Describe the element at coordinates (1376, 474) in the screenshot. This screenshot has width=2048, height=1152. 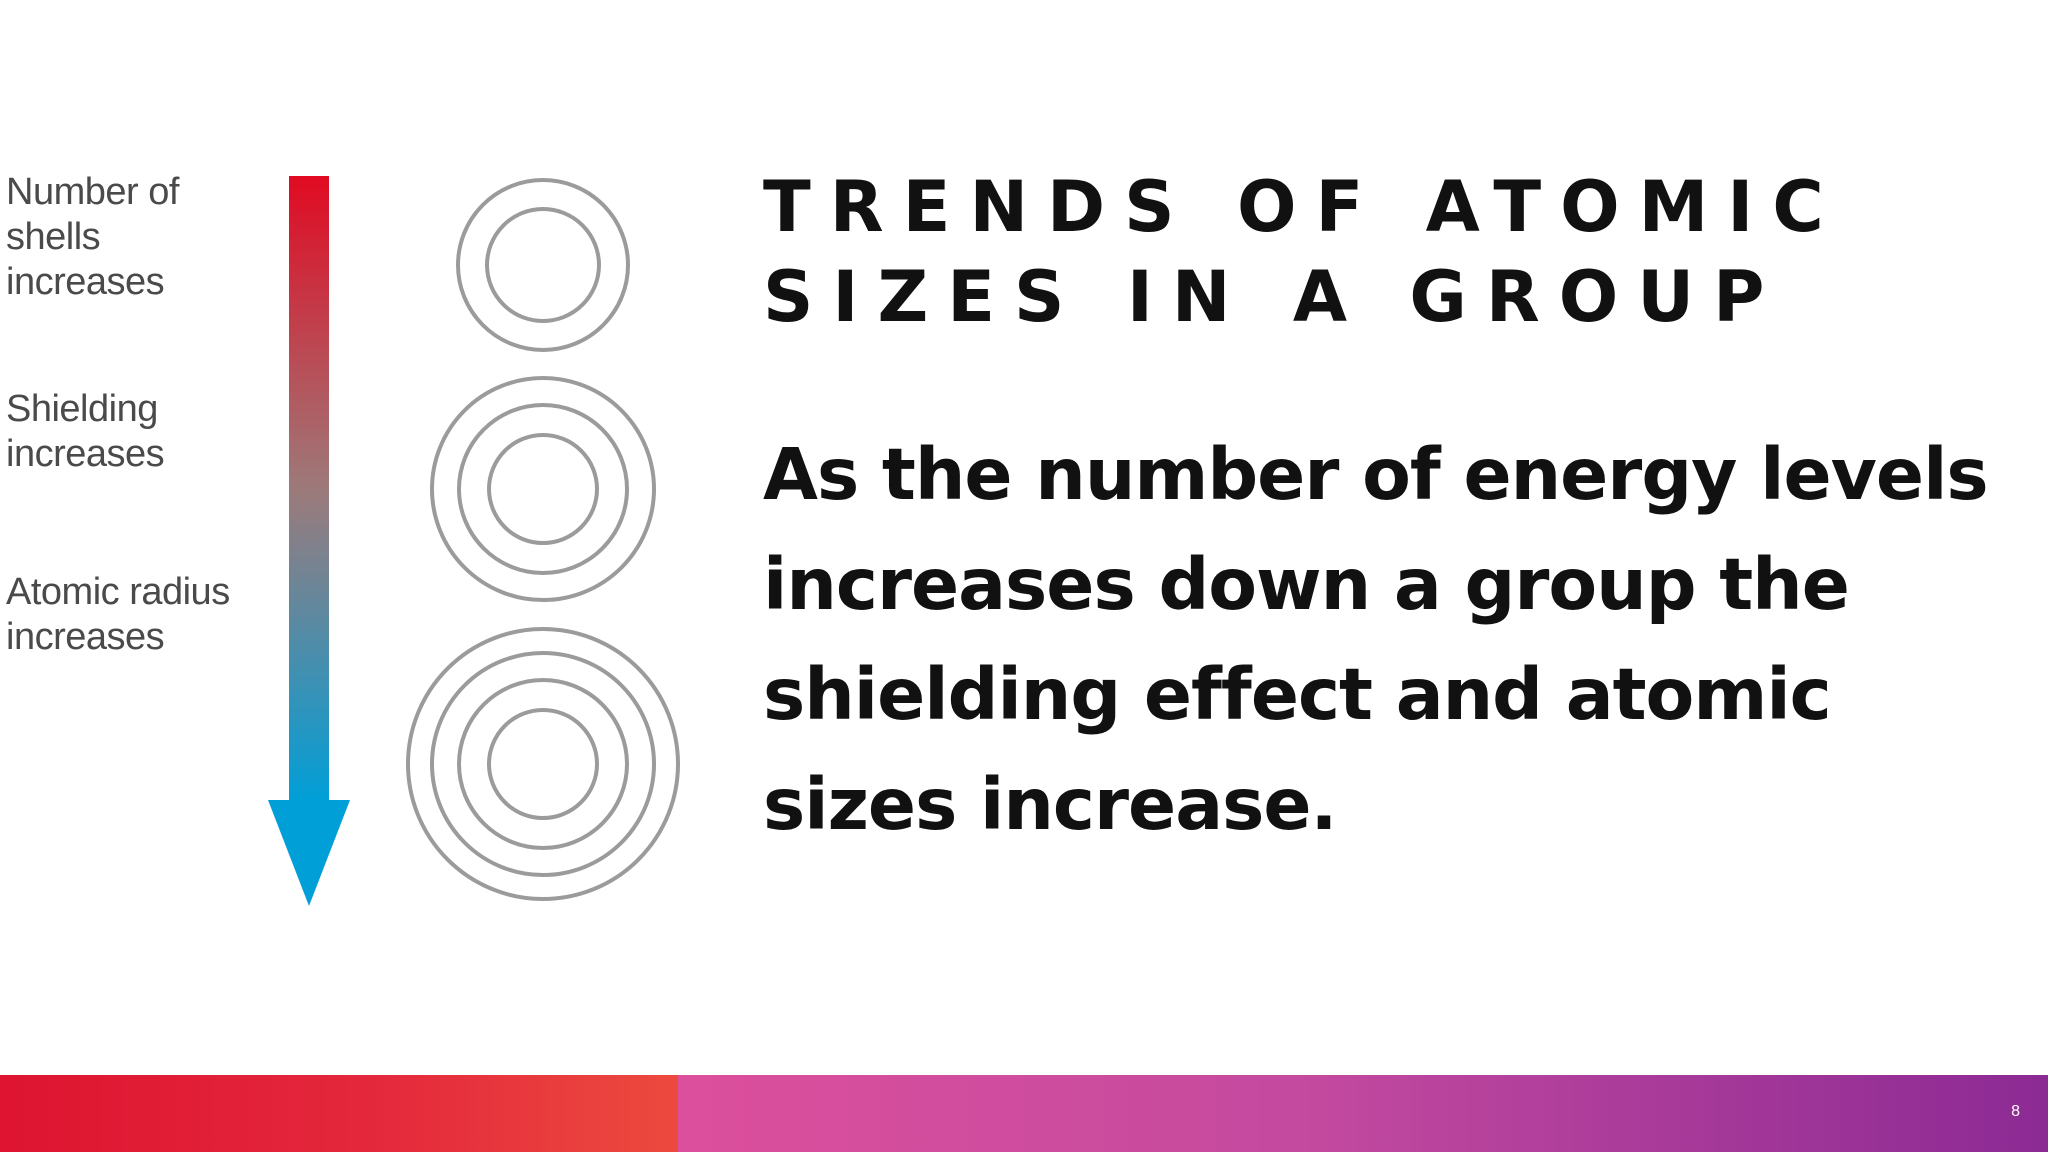
I see `body-line-1: As the number of energy levels` at that location.